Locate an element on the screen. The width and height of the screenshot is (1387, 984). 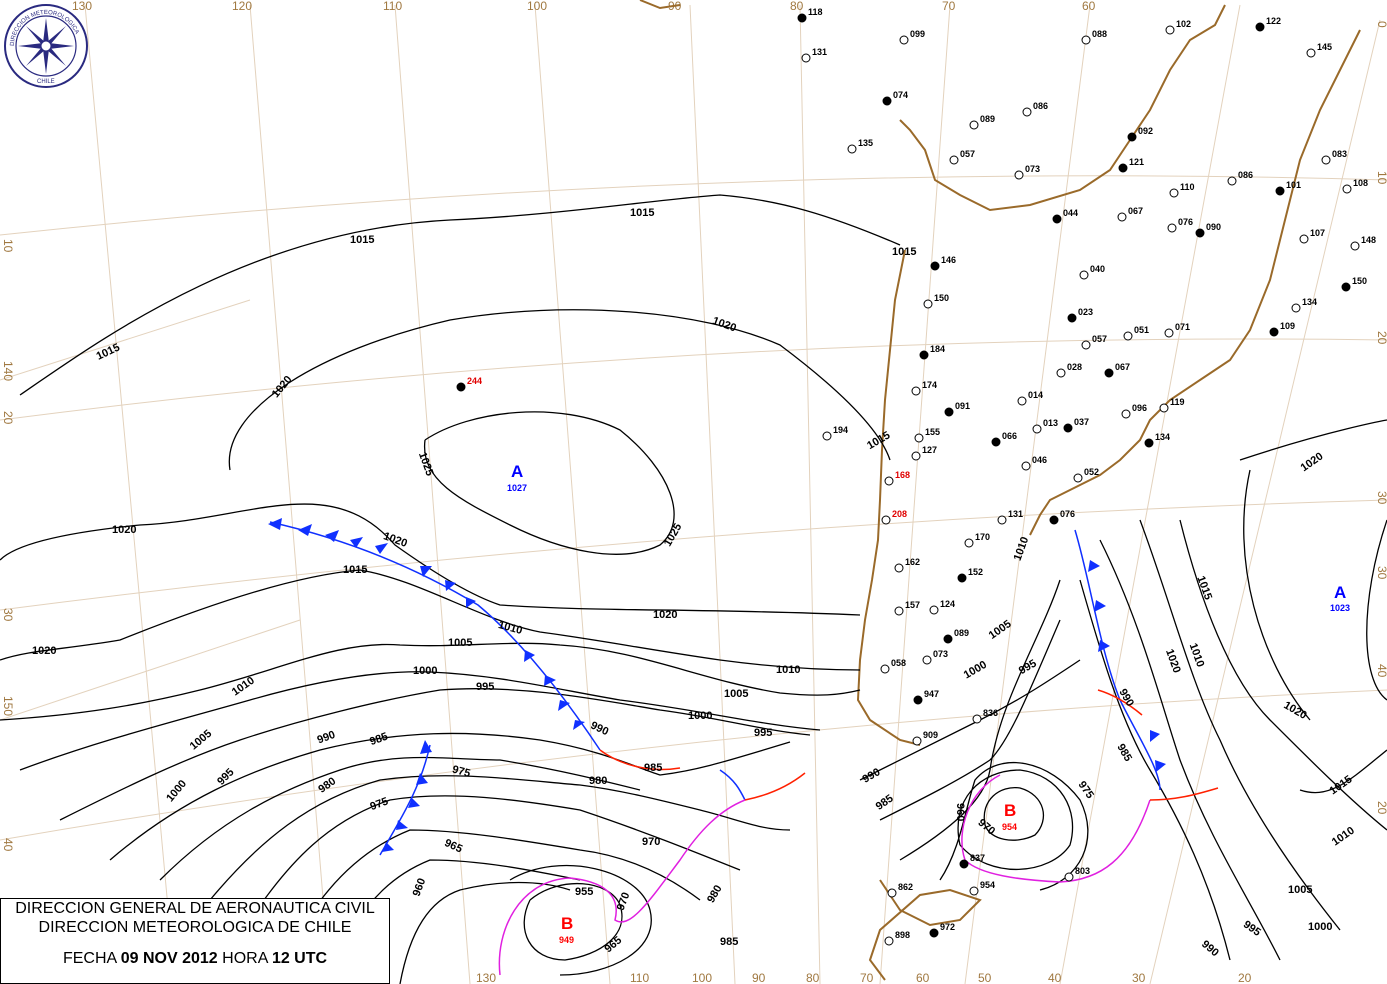
station-pressure: 014 is located at coordinates (1035, 395).